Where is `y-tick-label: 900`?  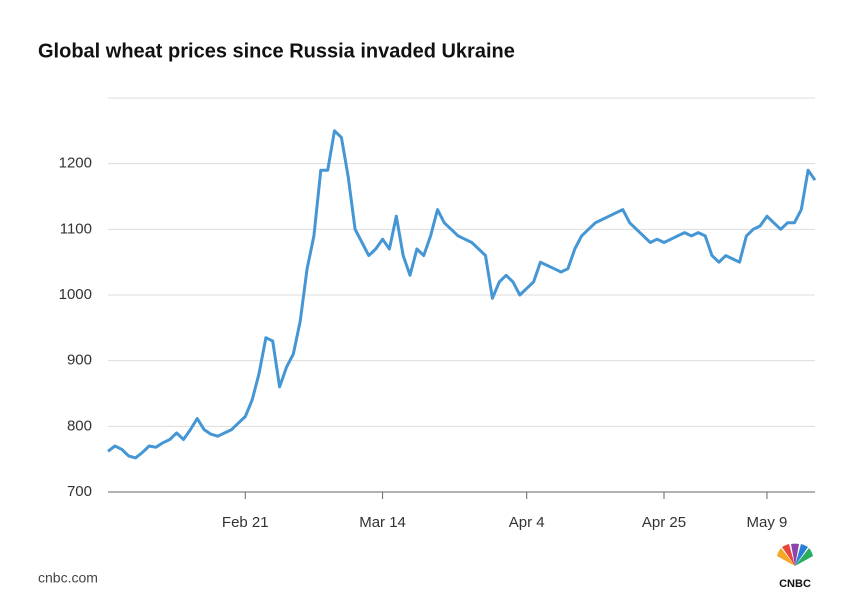
y-tick-label: 900 is located at coordinates (79, 360).